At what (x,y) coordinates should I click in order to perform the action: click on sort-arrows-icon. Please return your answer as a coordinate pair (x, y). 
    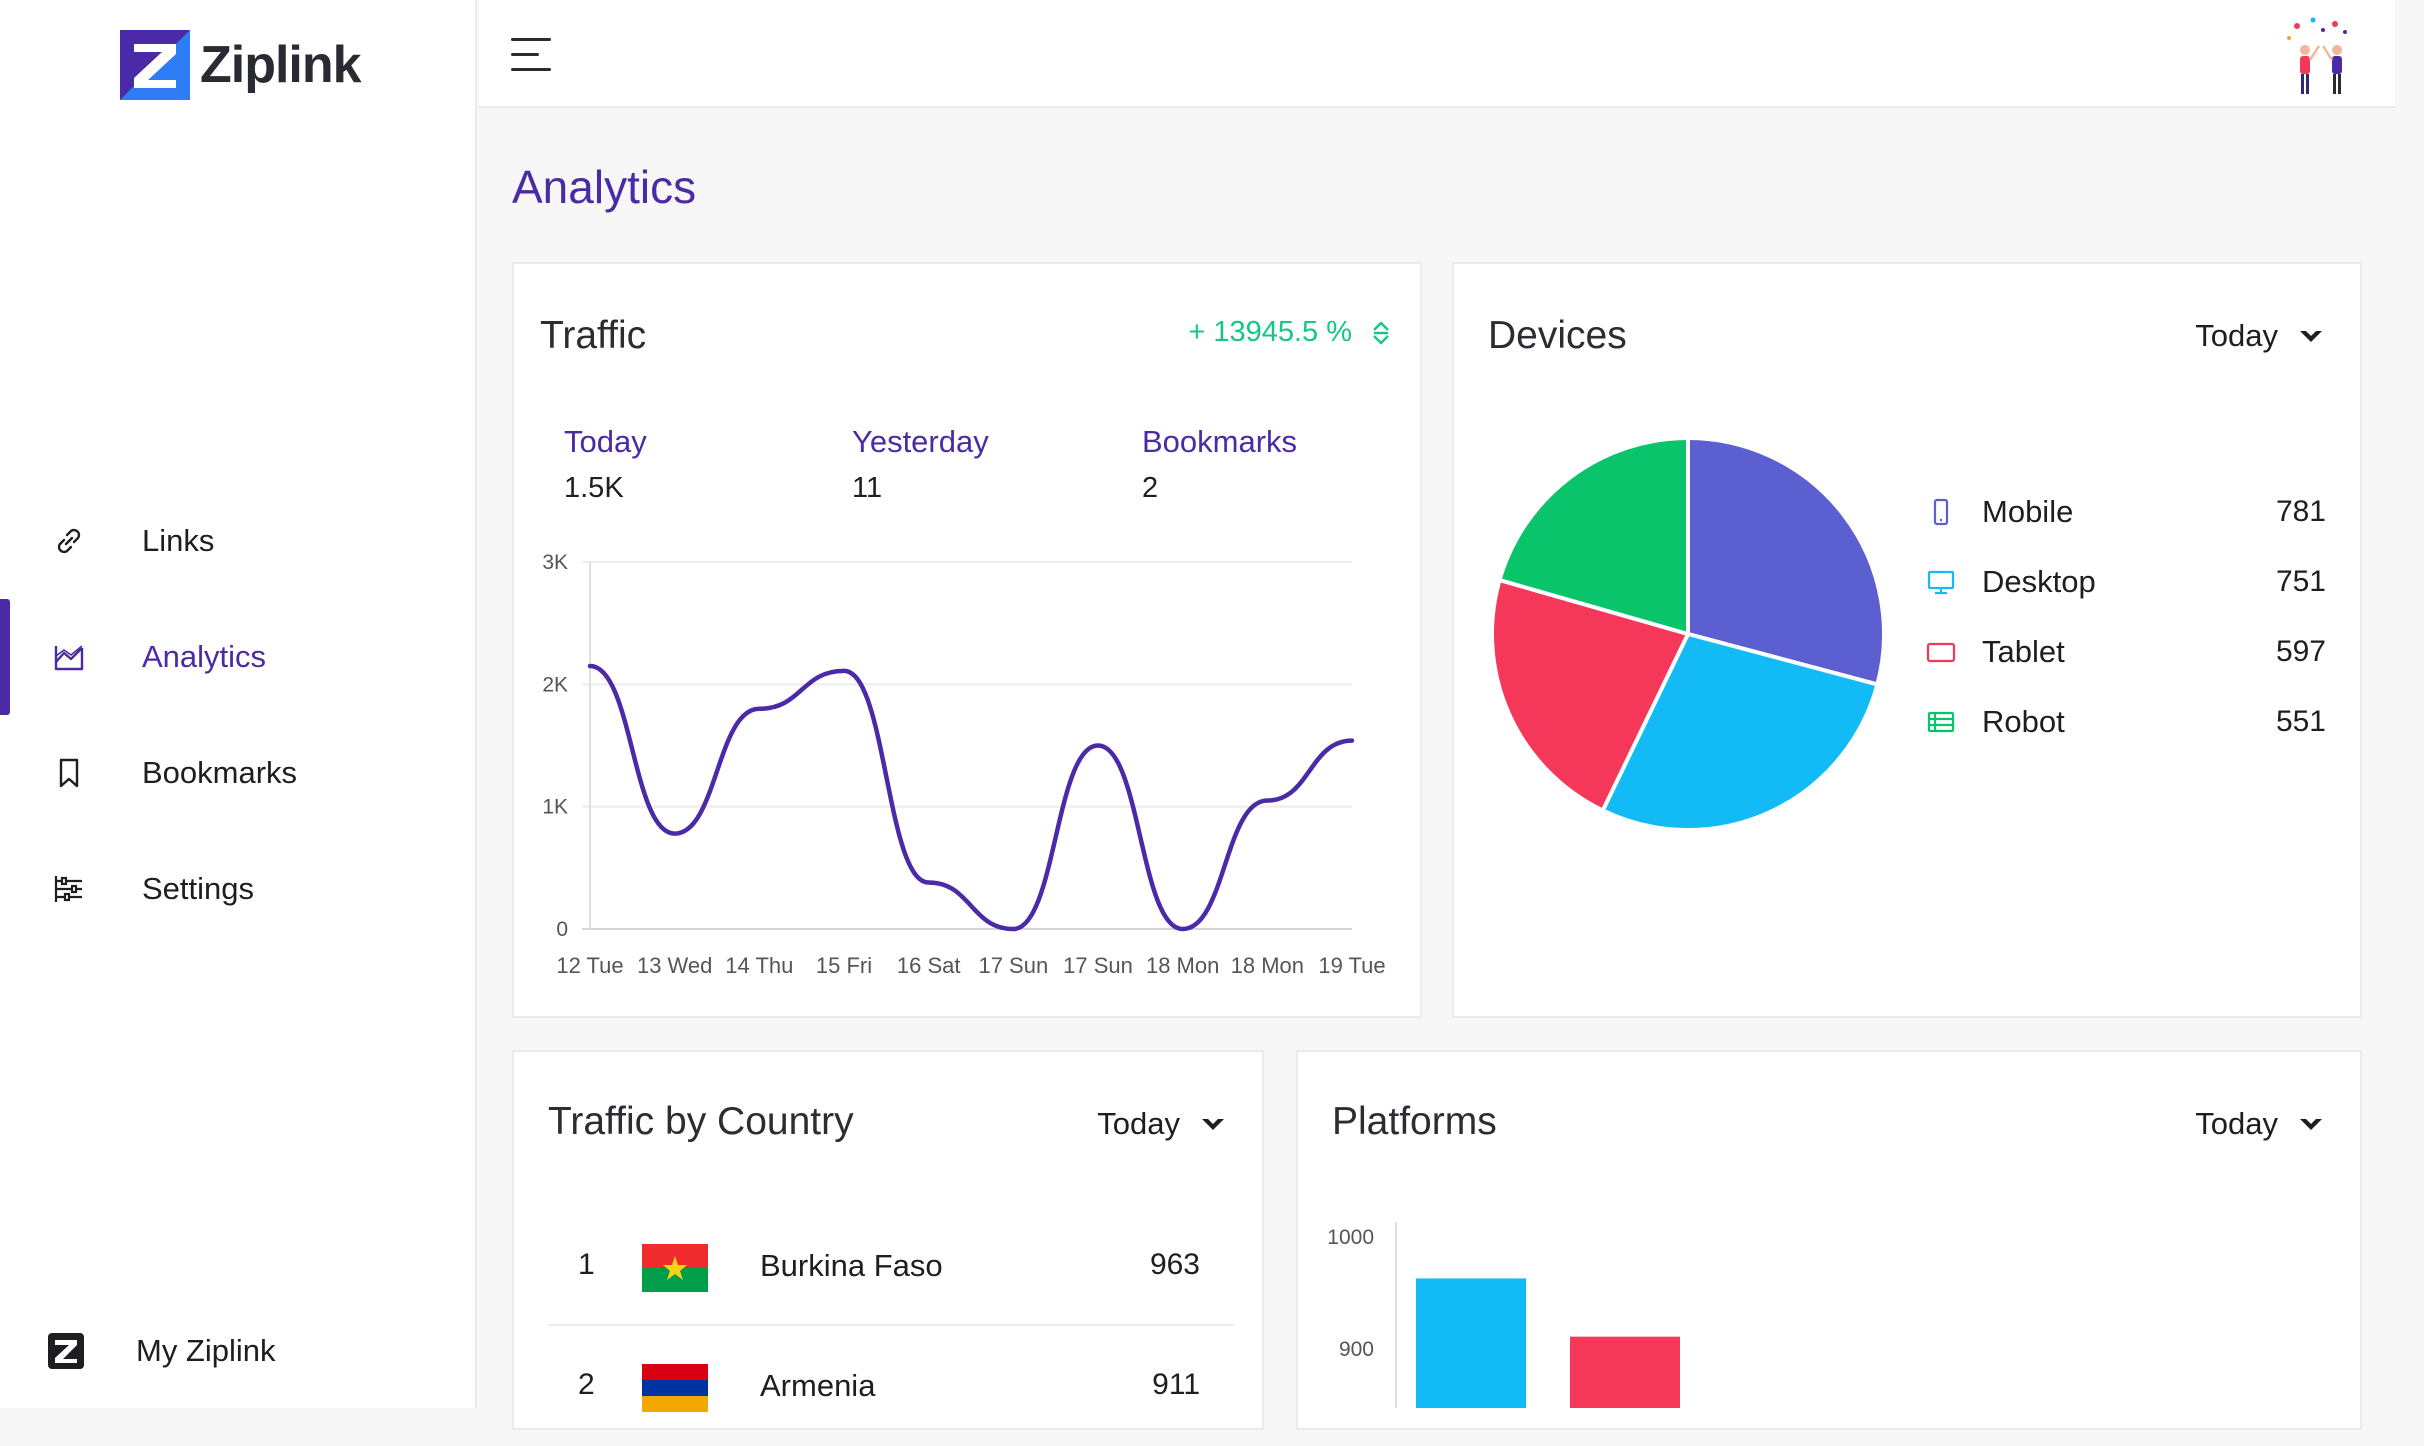
    Looking at the image, I should click on (1381, 333).